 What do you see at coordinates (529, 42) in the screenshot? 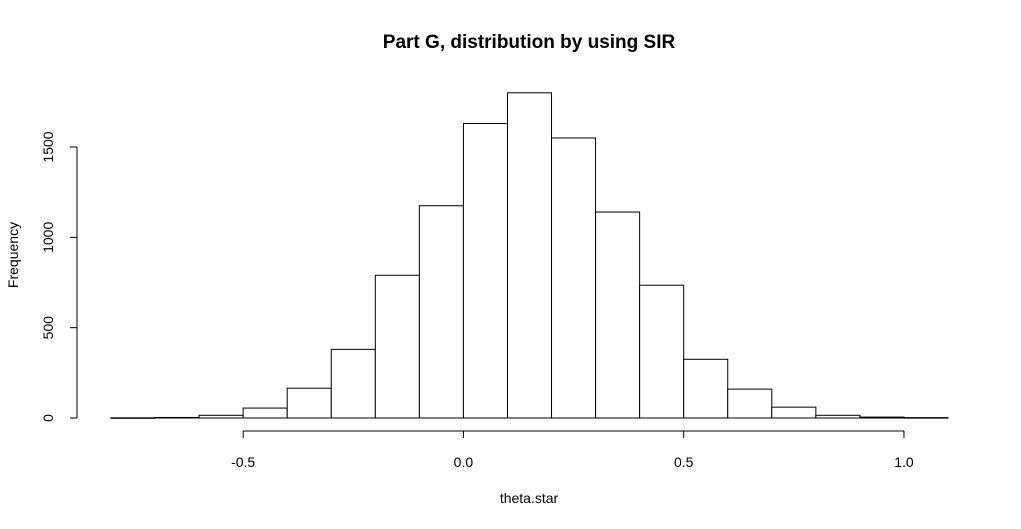
I see `chart-title: Part G, distribution by using SIR` at bounding box center [529, 42].